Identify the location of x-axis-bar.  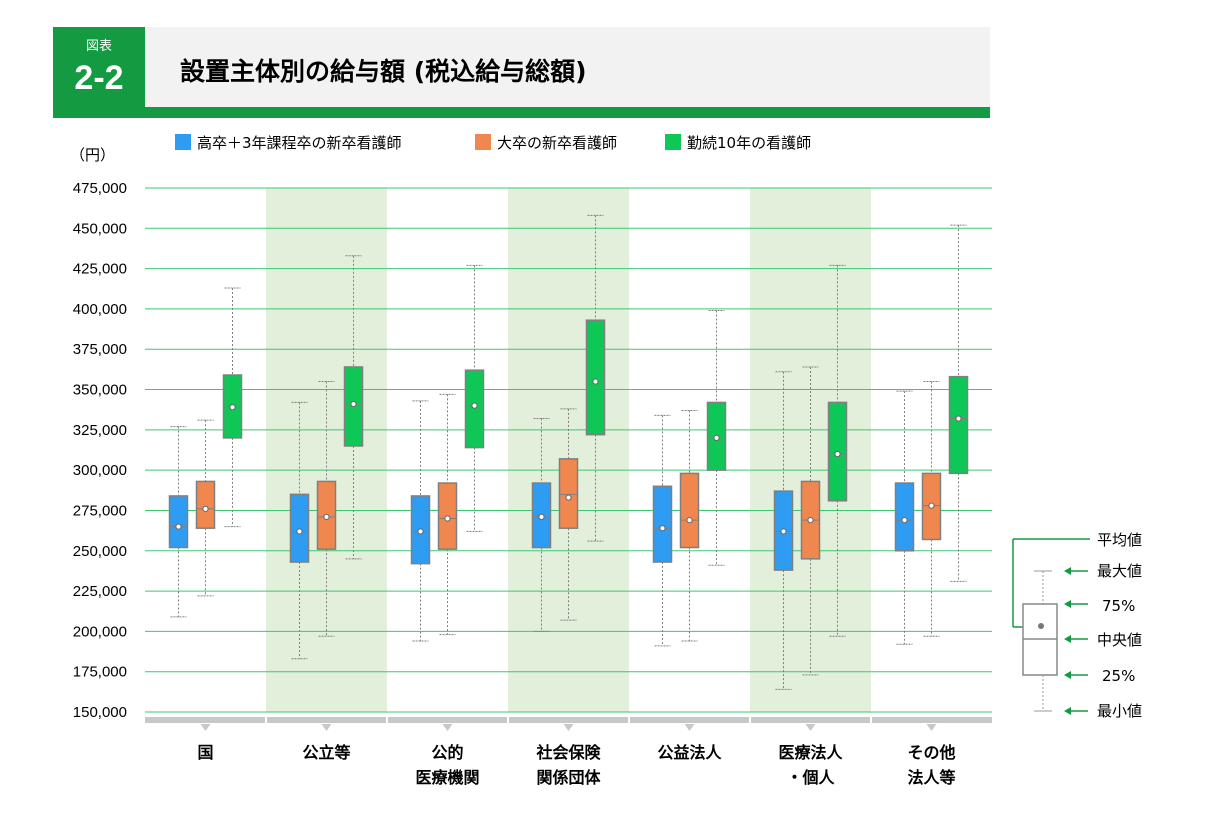
(568, 720).